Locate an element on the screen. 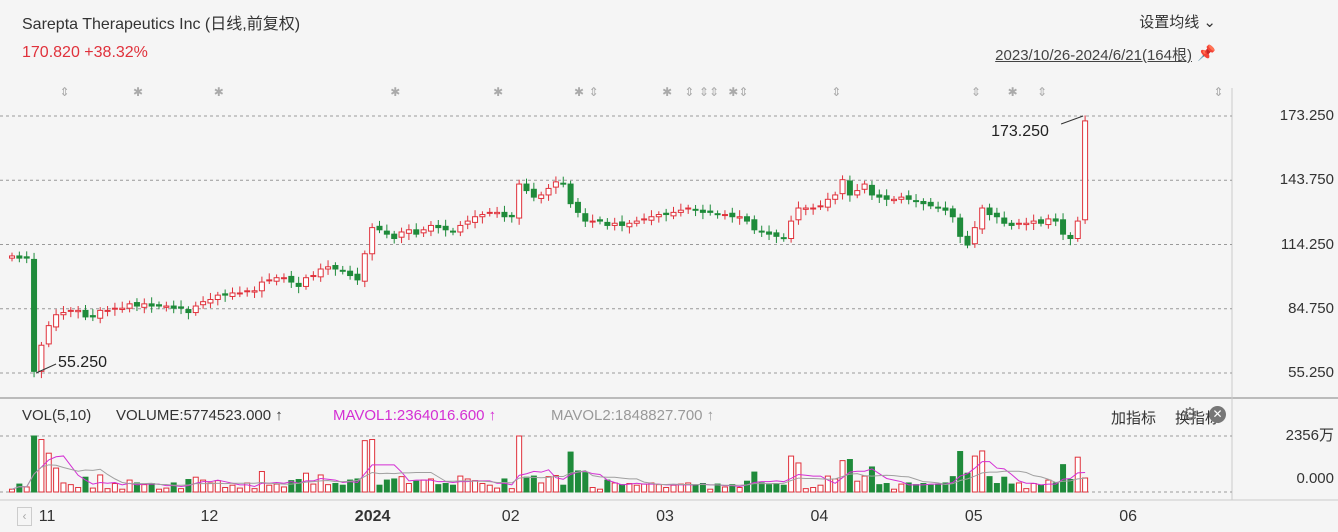 The image size is (1338, 532). date-range: 2023/10/26-2024/6/21(164根) is located at coordinates (1093, 55).